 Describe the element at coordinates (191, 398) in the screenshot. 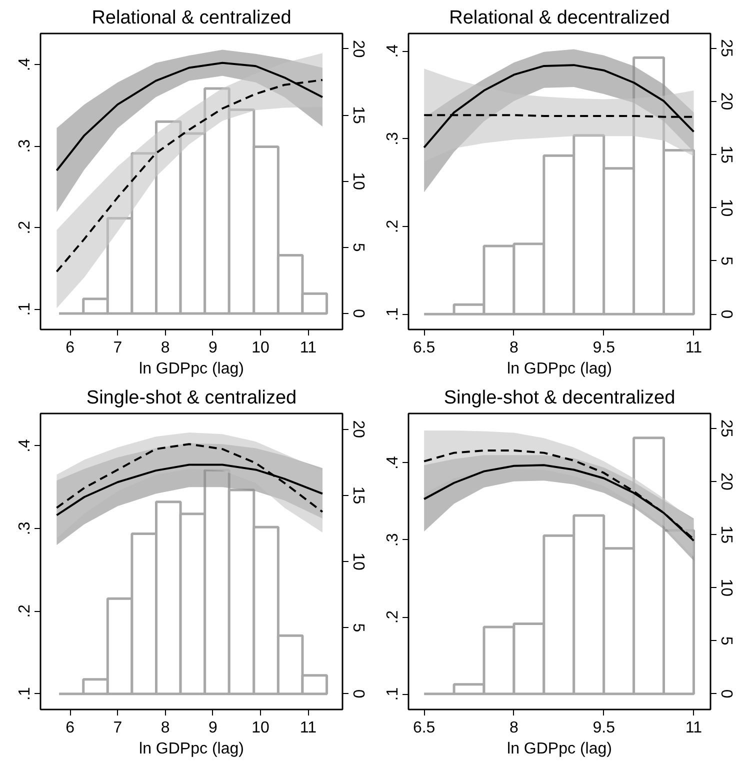

I see `chart-title: Single-shot & centralized` at that location.